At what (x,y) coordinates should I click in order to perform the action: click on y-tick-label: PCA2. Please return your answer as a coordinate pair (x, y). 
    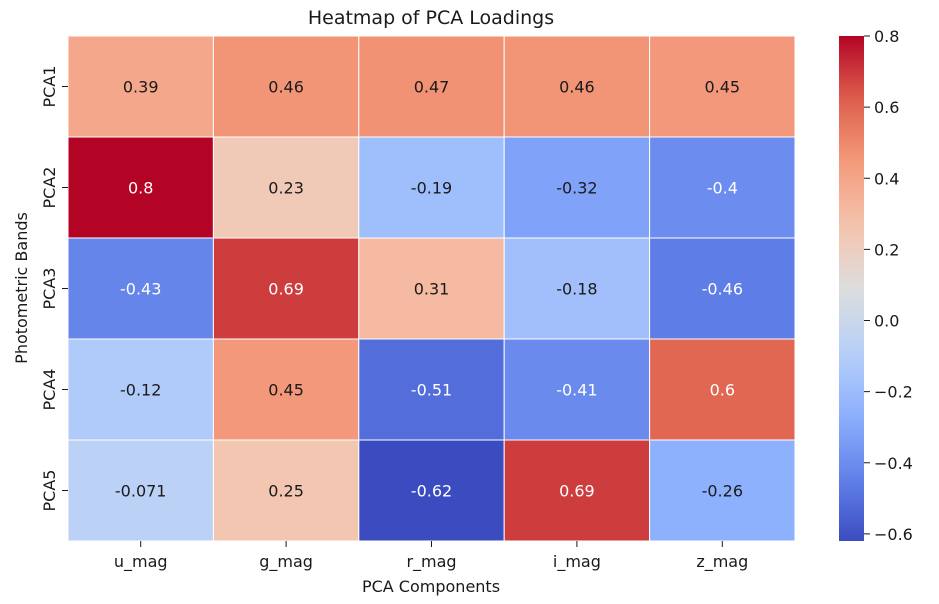
    Looking at the image, I should click on (49, 188).